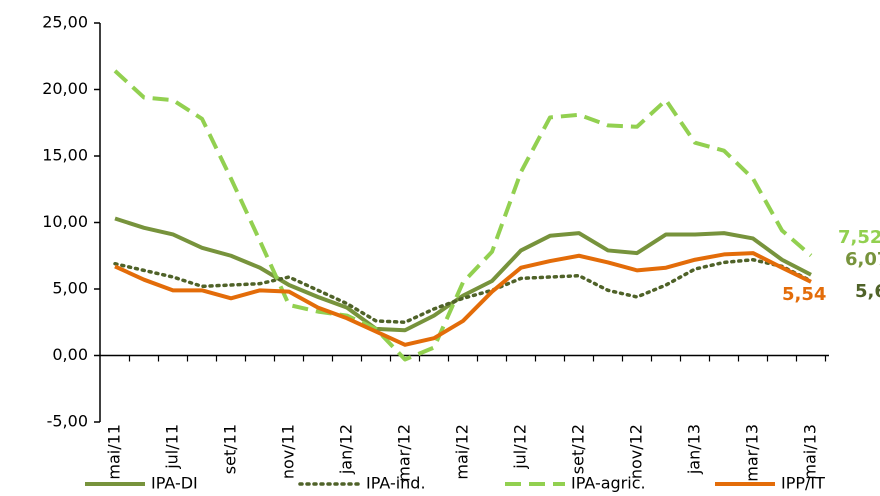  What do you see at coordinates (65, 155) in the screenshot?
I see `y-tick-label: 15,00` at bounding box center [65, 155].